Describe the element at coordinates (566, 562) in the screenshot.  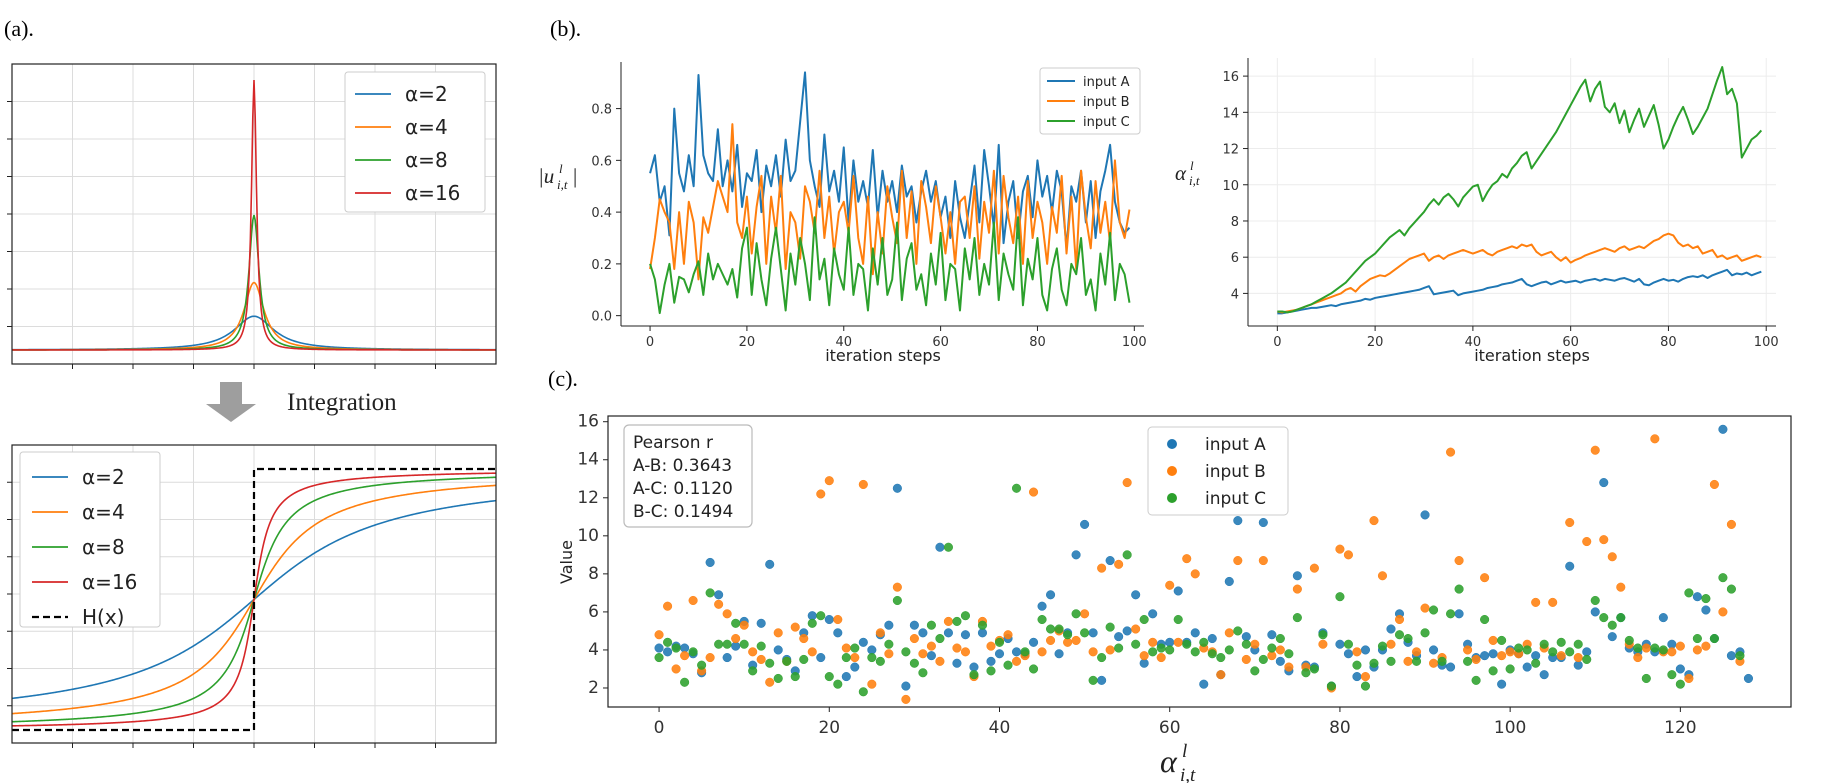
I see `c-ylabel: Value` at that location.